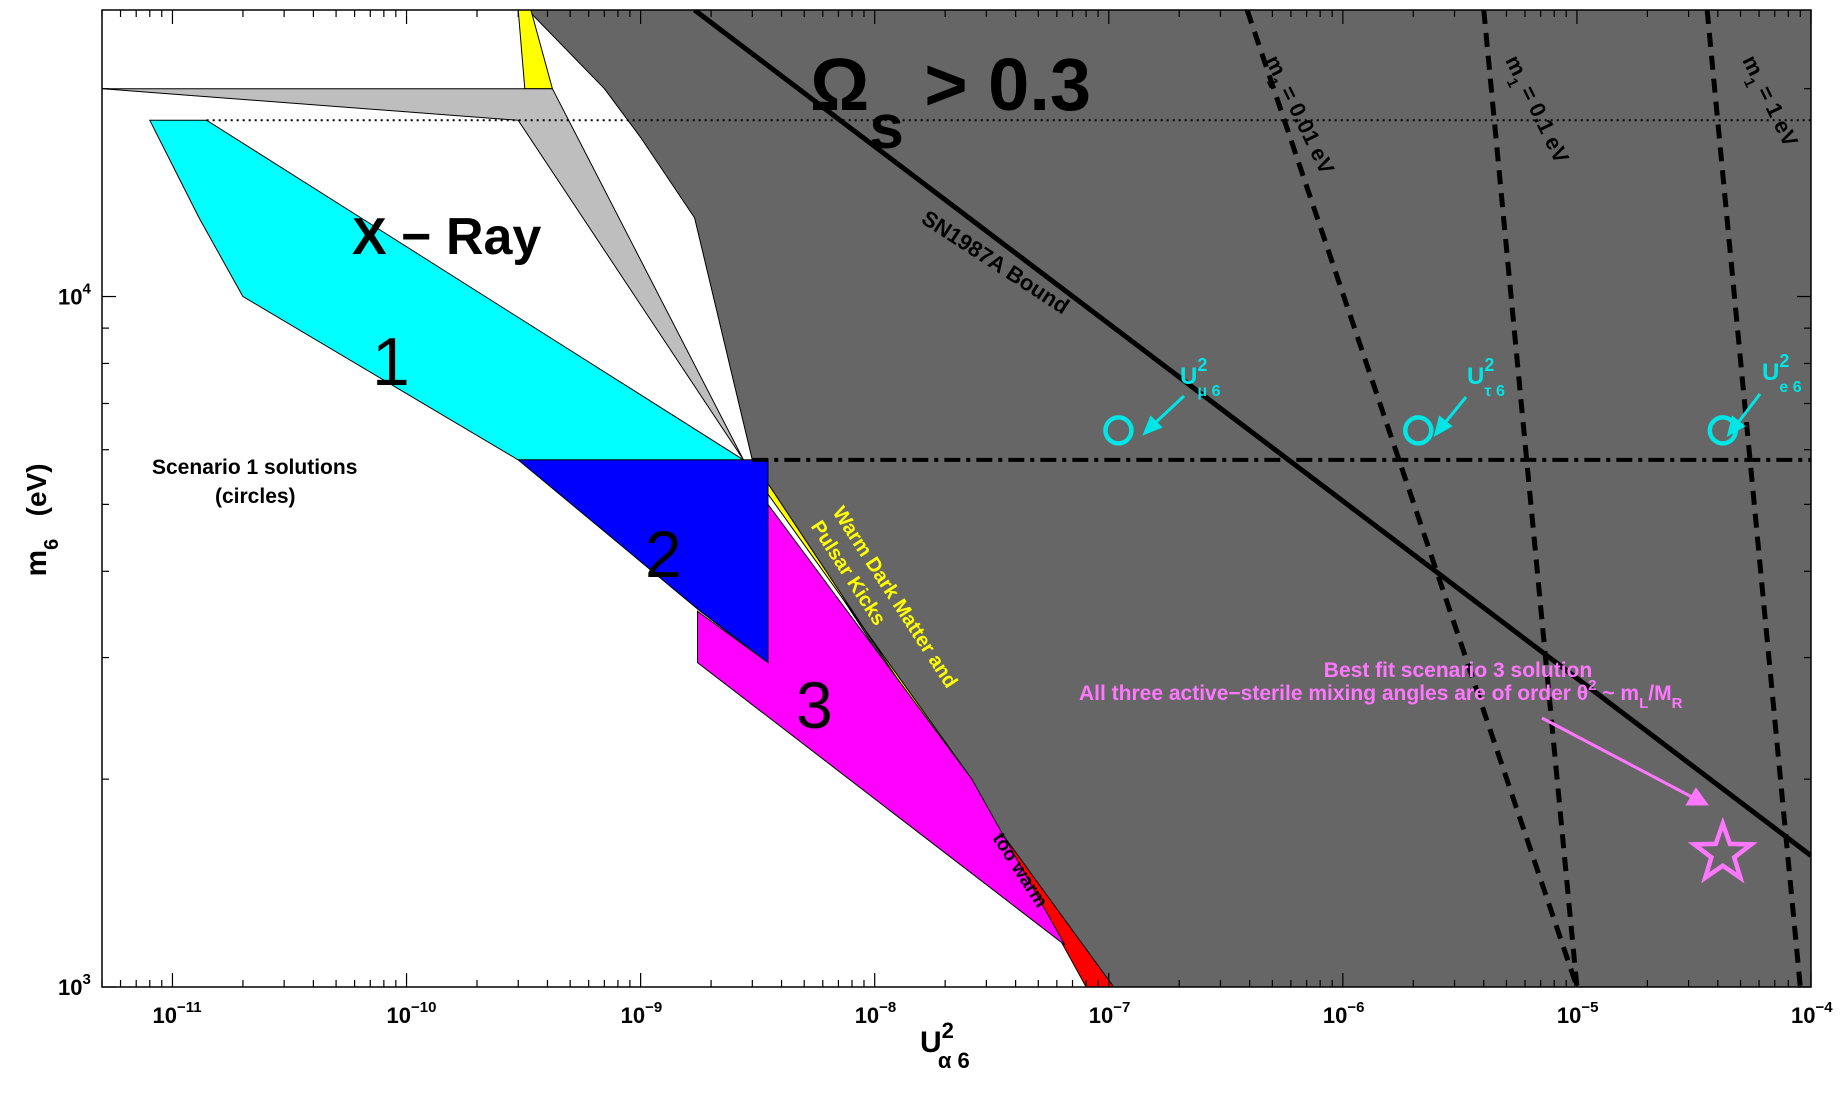 The width and height of the screenshot is (1842, 1096). I want to click on omega-label: Ωs > 0.3, so click(950, 102).